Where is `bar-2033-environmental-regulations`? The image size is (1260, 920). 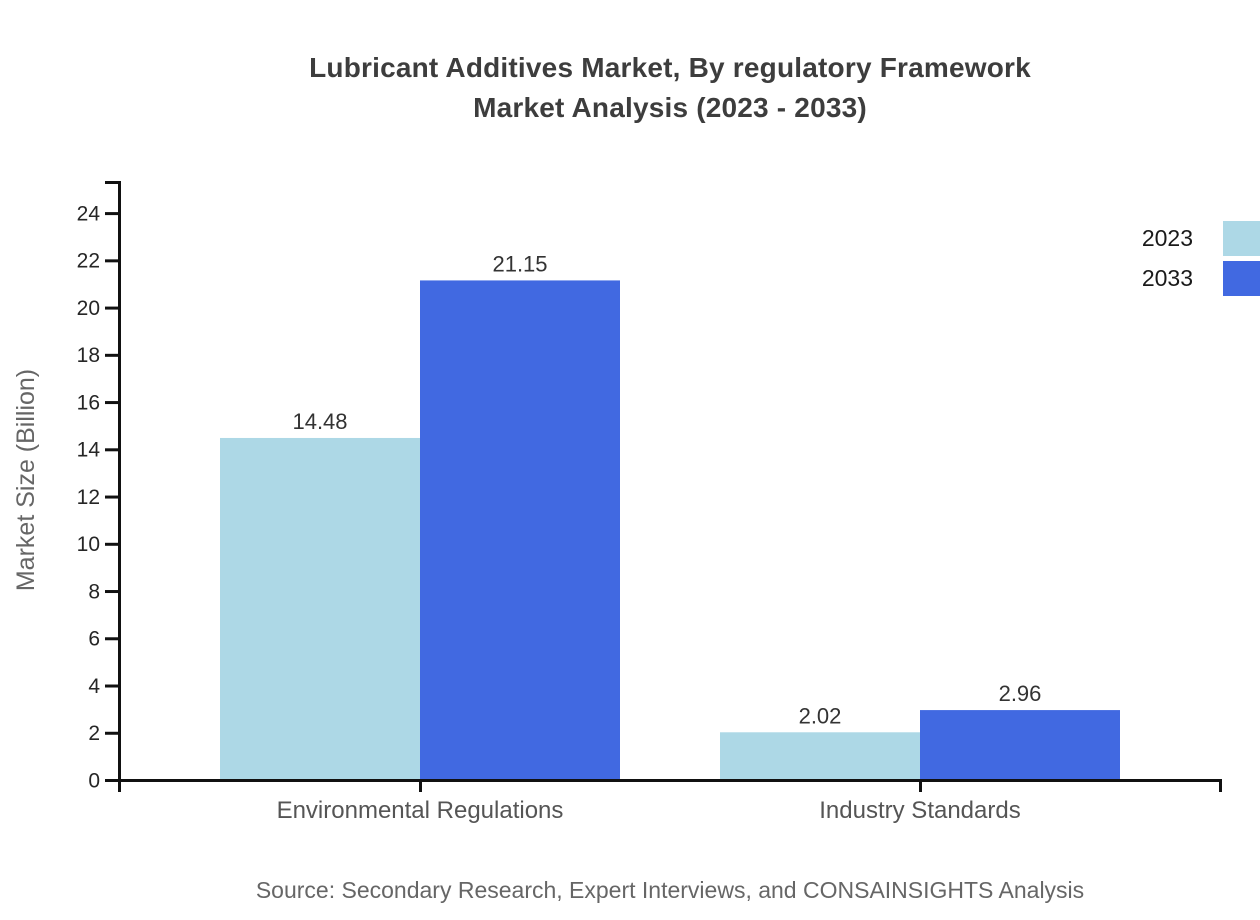
bar-2033-environmental-regulations is located at coordinates (520, 530).